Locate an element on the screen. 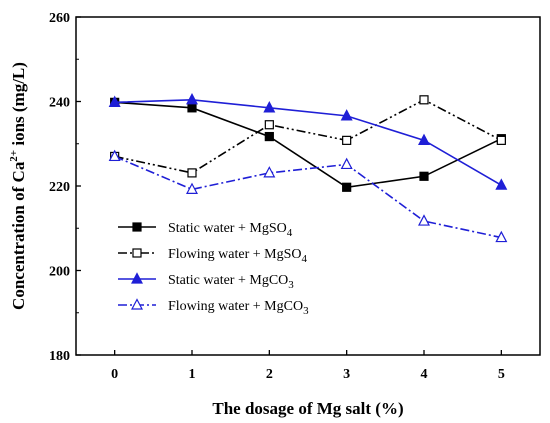 Image resolution: width=550 pixels, height=423 pixels. y-tick-label-3: 240 is located at coordinates (59, 103).